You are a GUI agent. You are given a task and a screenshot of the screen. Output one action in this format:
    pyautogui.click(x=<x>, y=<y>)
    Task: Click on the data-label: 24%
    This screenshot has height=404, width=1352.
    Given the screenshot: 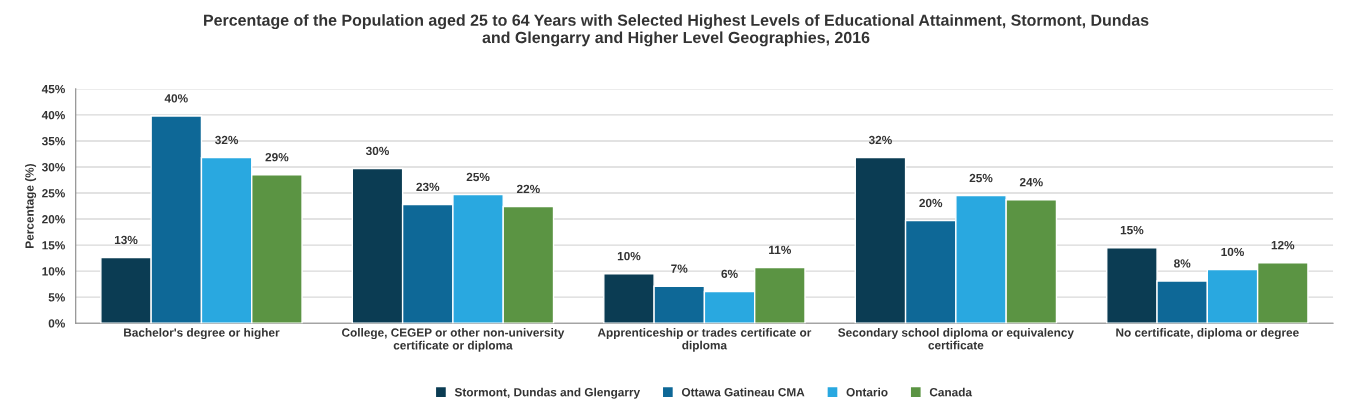 What is the action you would take?
    pyautogui.click(x=1031, y=182)
    